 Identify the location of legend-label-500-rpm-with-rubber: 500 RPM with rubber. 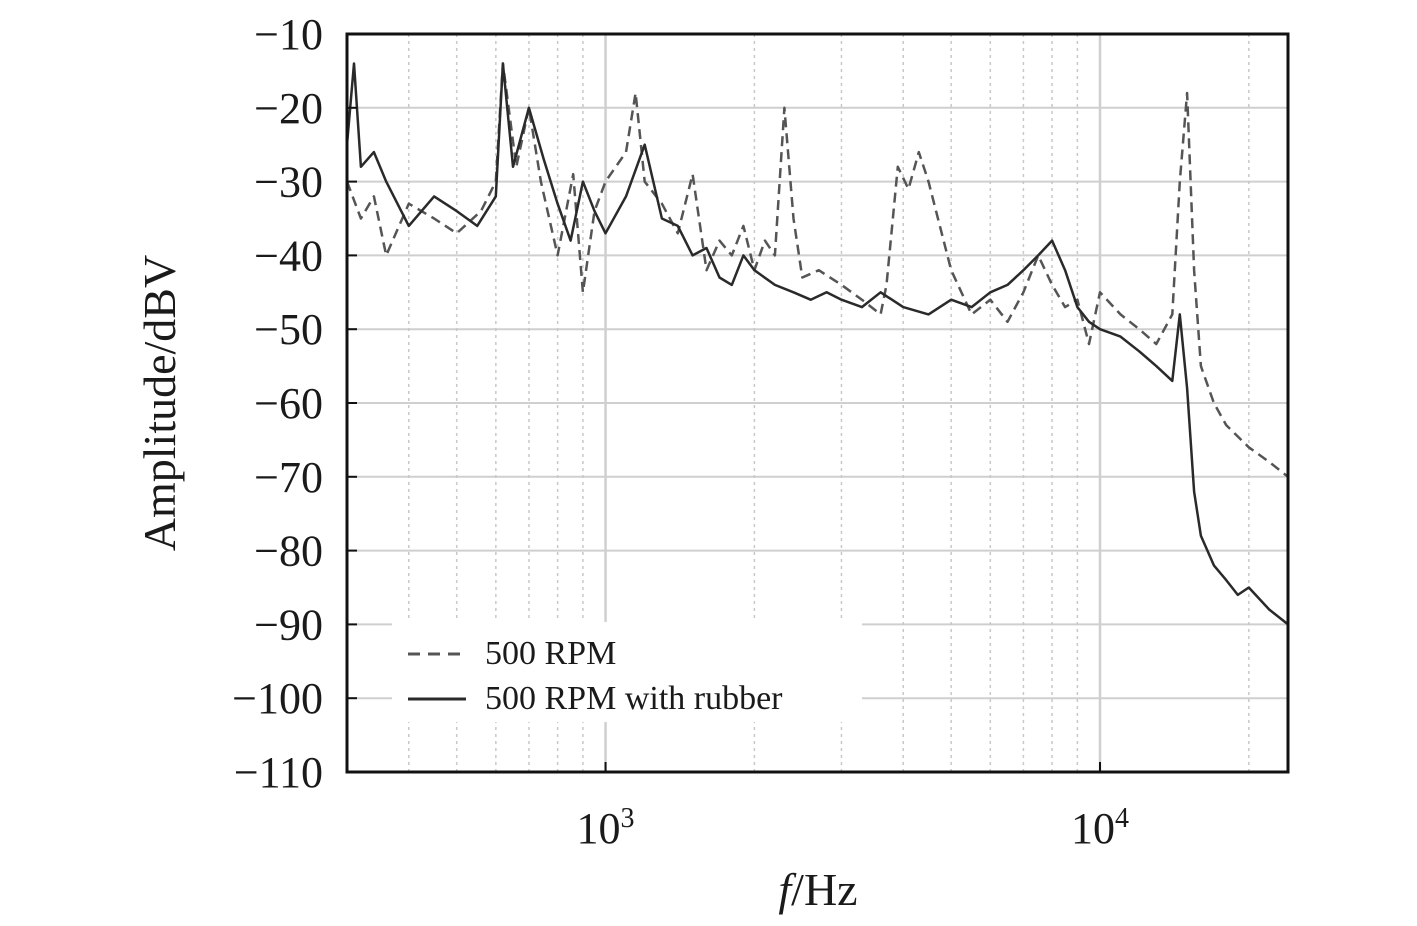
(634, 698).